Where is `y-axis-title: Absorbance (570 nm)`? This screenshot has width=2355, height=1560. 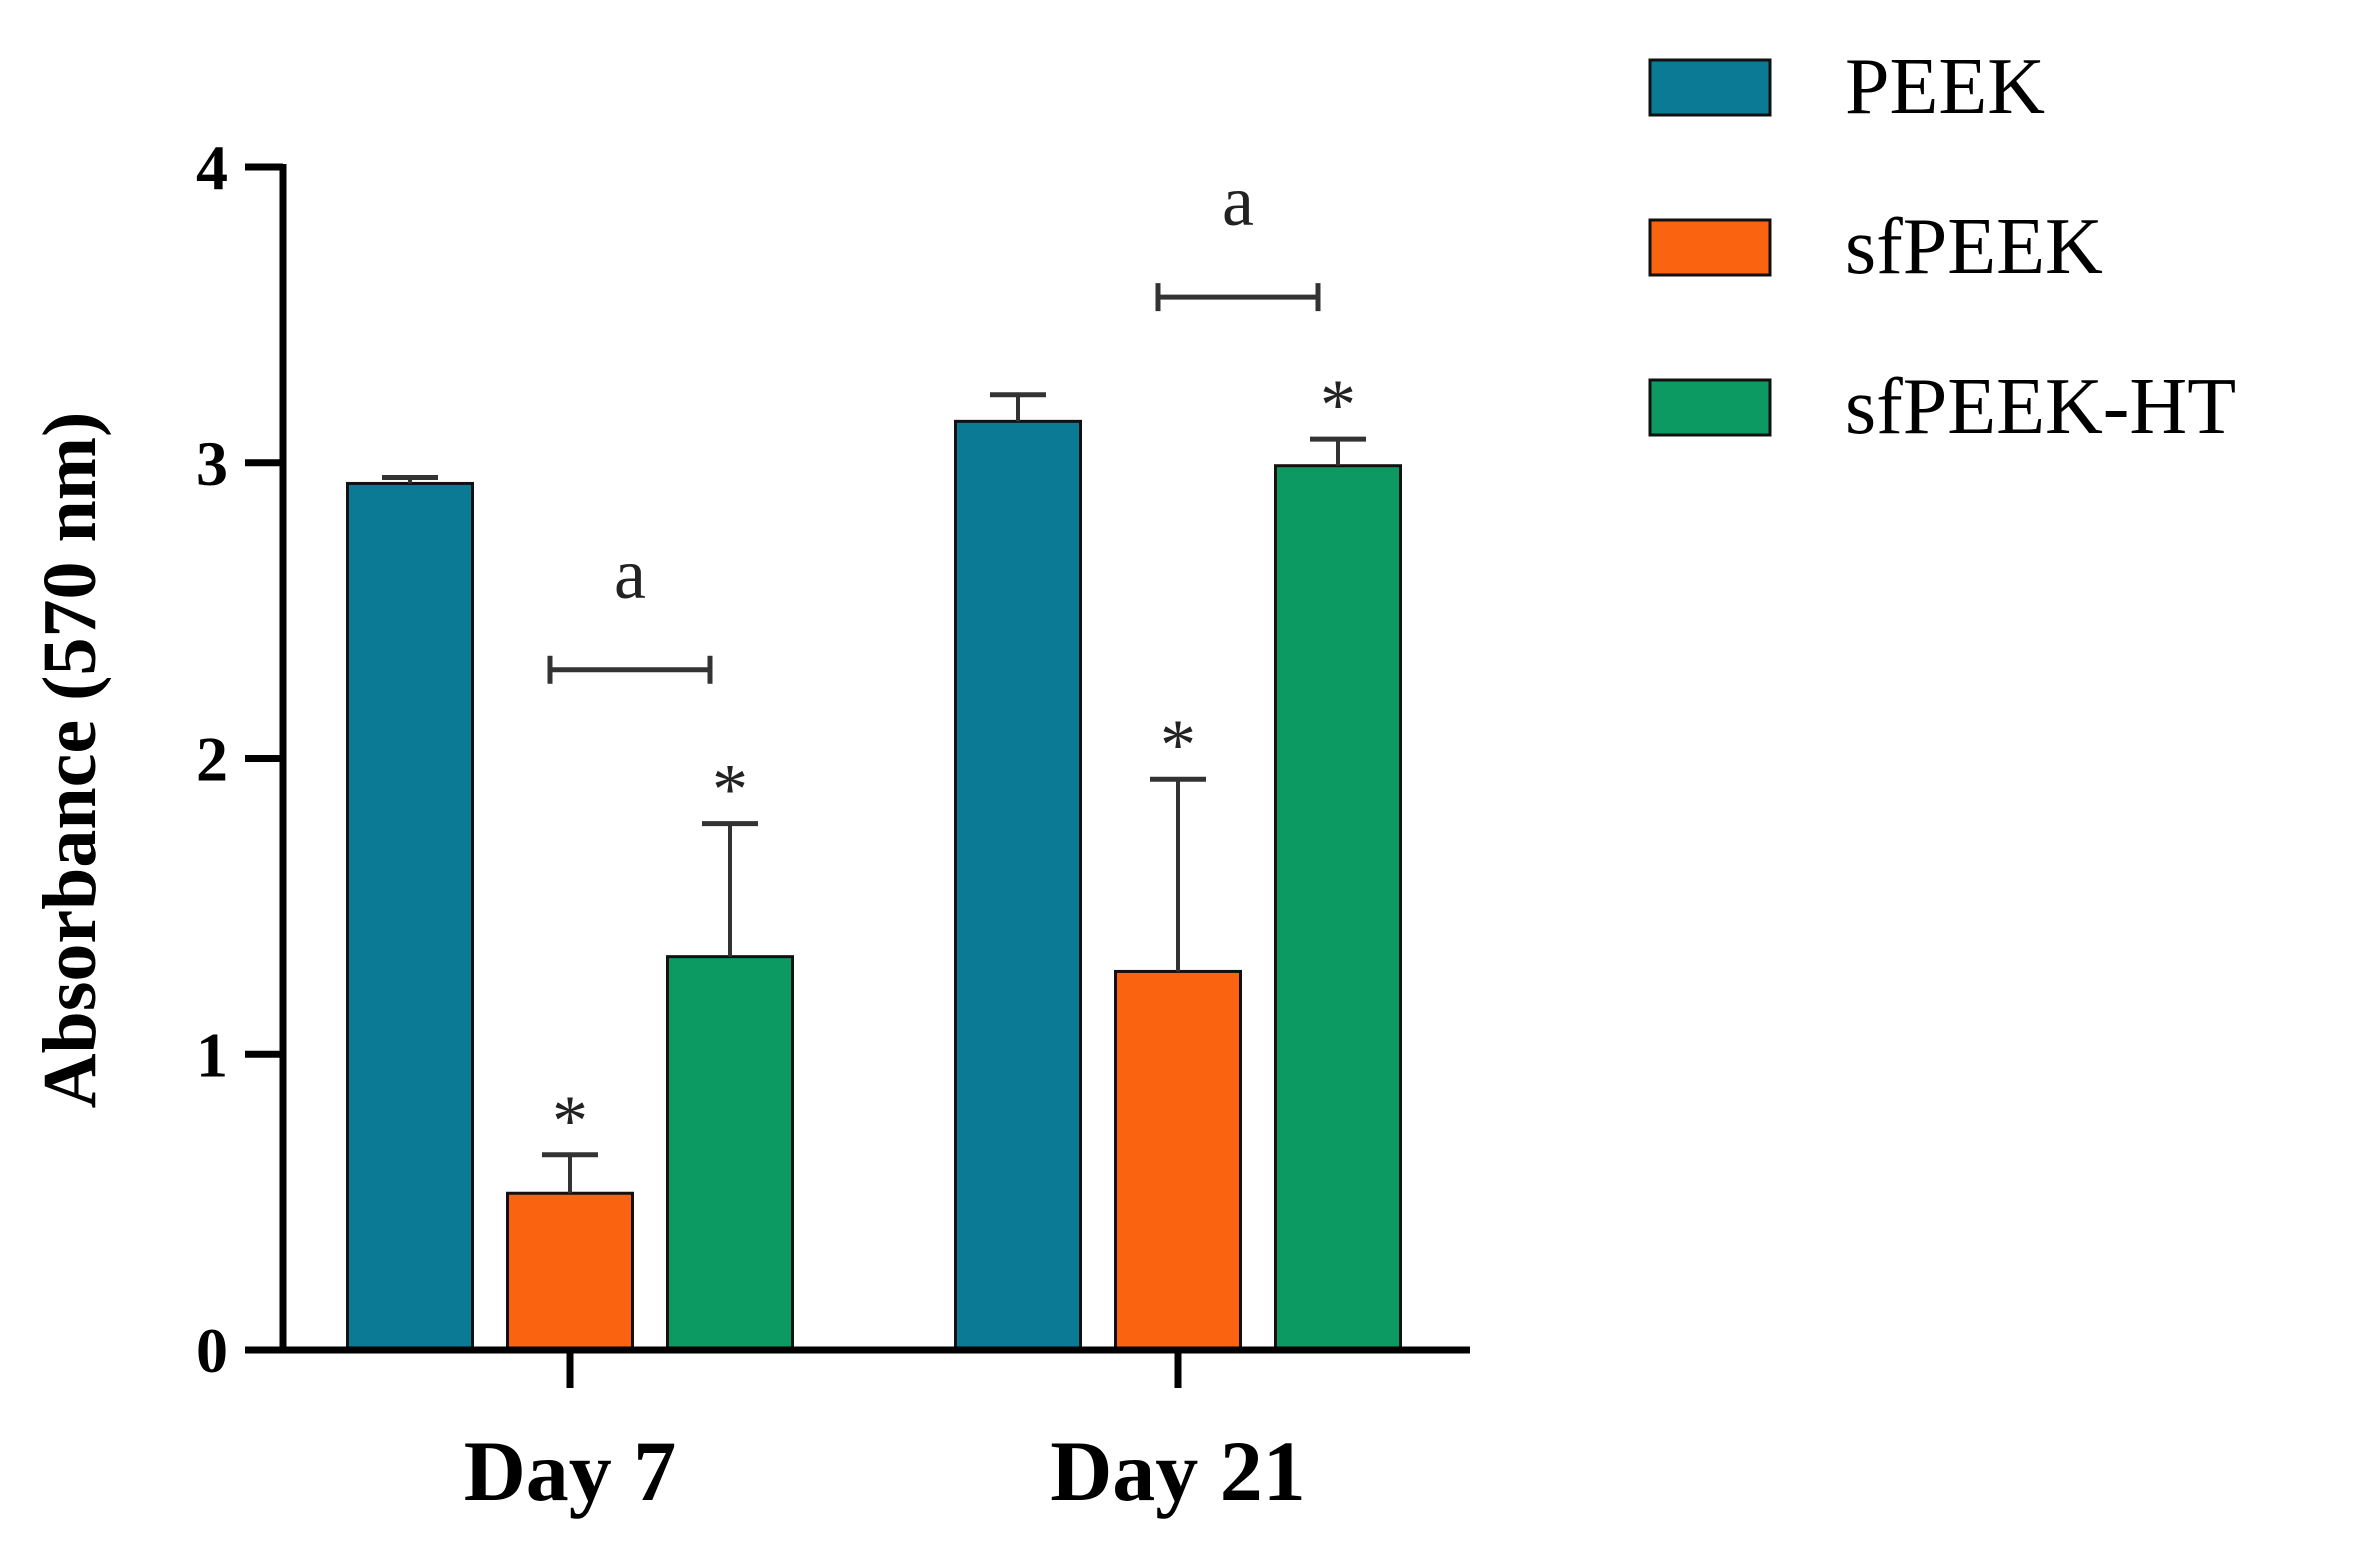 y-axis-title: Absorbance (570 nm) is located at coordinates (70, 760).